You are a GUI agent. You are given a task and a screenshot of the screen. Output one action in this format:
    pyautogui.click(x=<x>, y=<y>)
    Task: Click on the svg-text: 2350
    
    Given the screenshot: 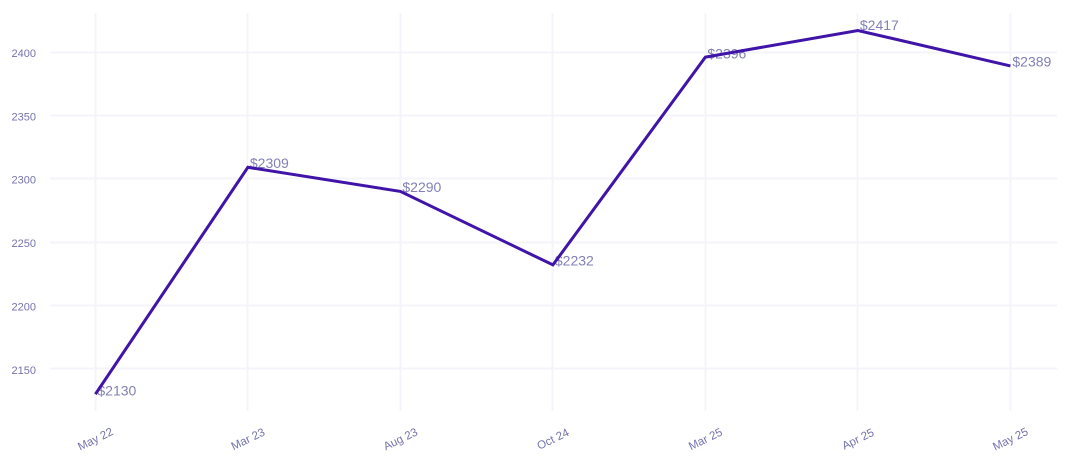 What is the action you would take?
    pyautogui.click(x=24, y=117)
    